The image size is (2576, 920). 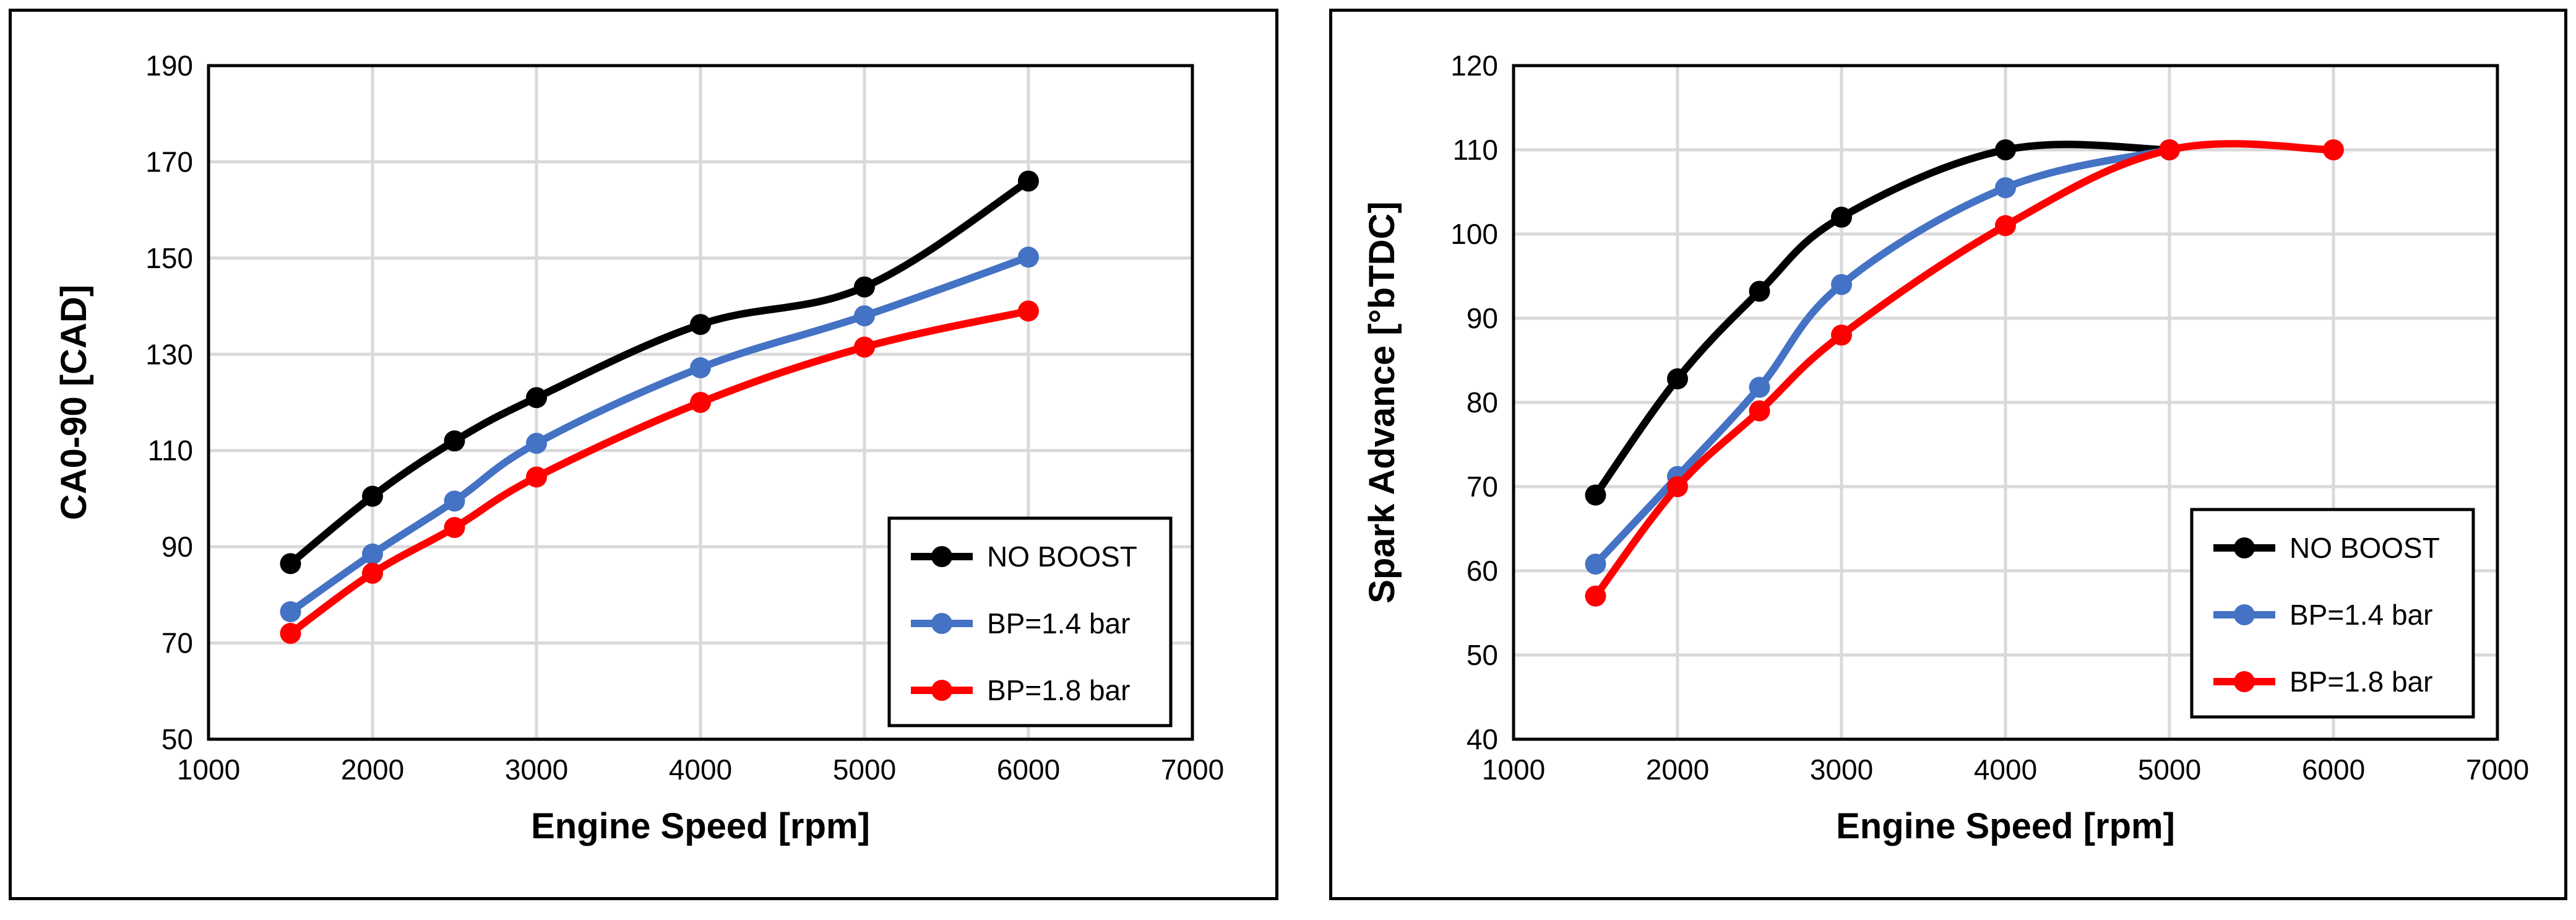 I want to click on y-tick-label: 100, so click(x=1474, y=234).